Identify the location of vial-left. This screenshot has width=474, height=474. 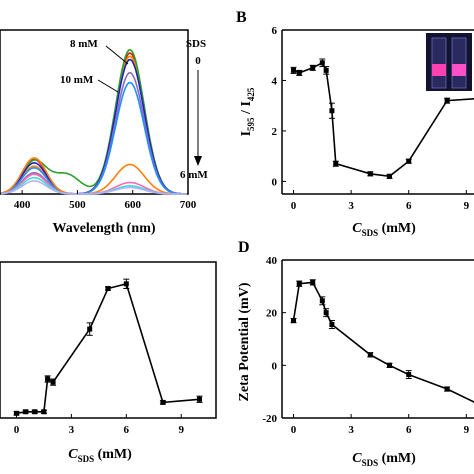
(439, 63).